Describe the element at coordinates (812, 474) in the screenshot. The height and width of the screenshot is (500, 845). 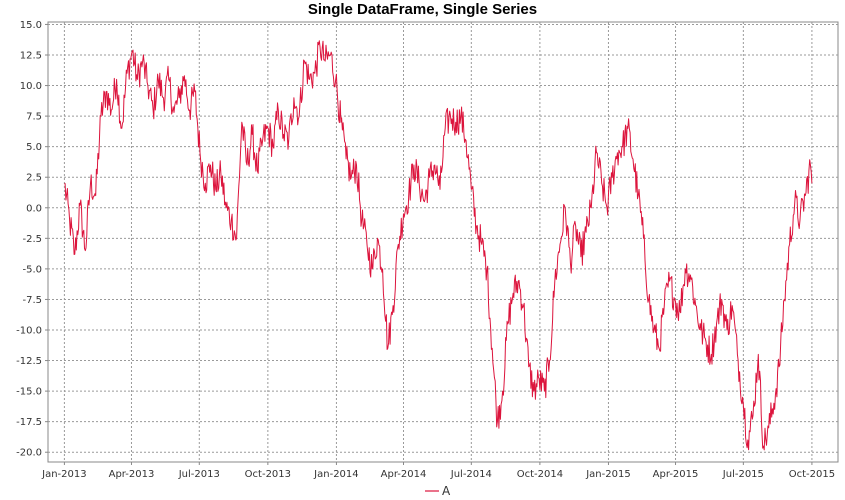
I see `x-tick-label: Oct-2015` at that location.